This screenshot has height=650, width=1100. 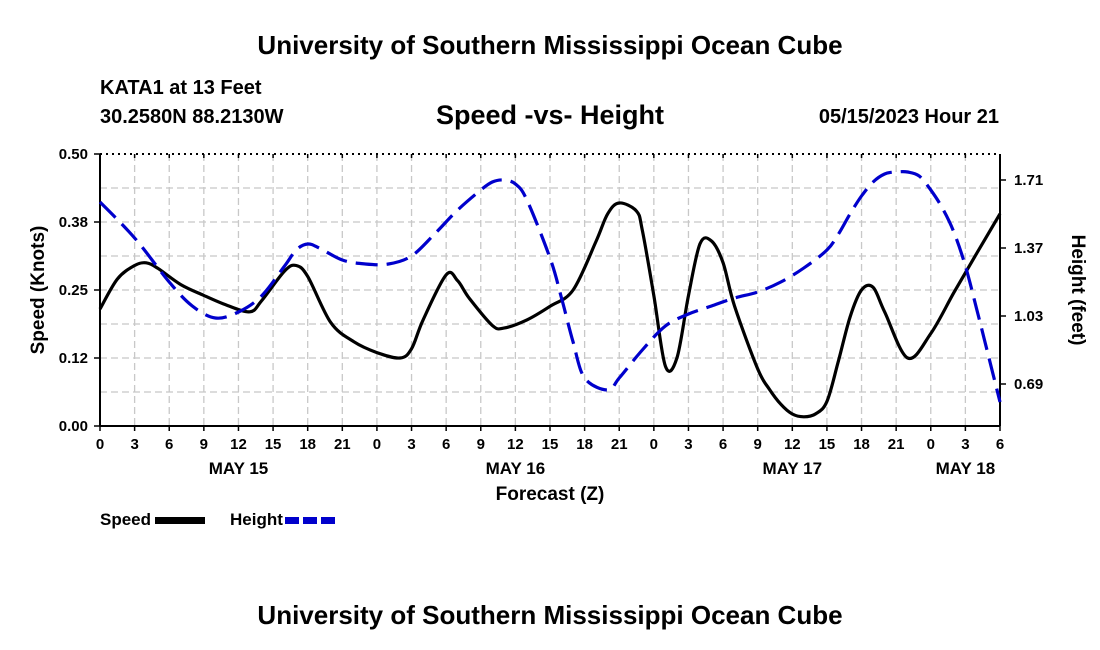 What do you see at coordinates (908, 117) in the screenshot?
I see `forecast-timestamp: 05/15/2023 Hour 21` at bounding box center [908, 117].